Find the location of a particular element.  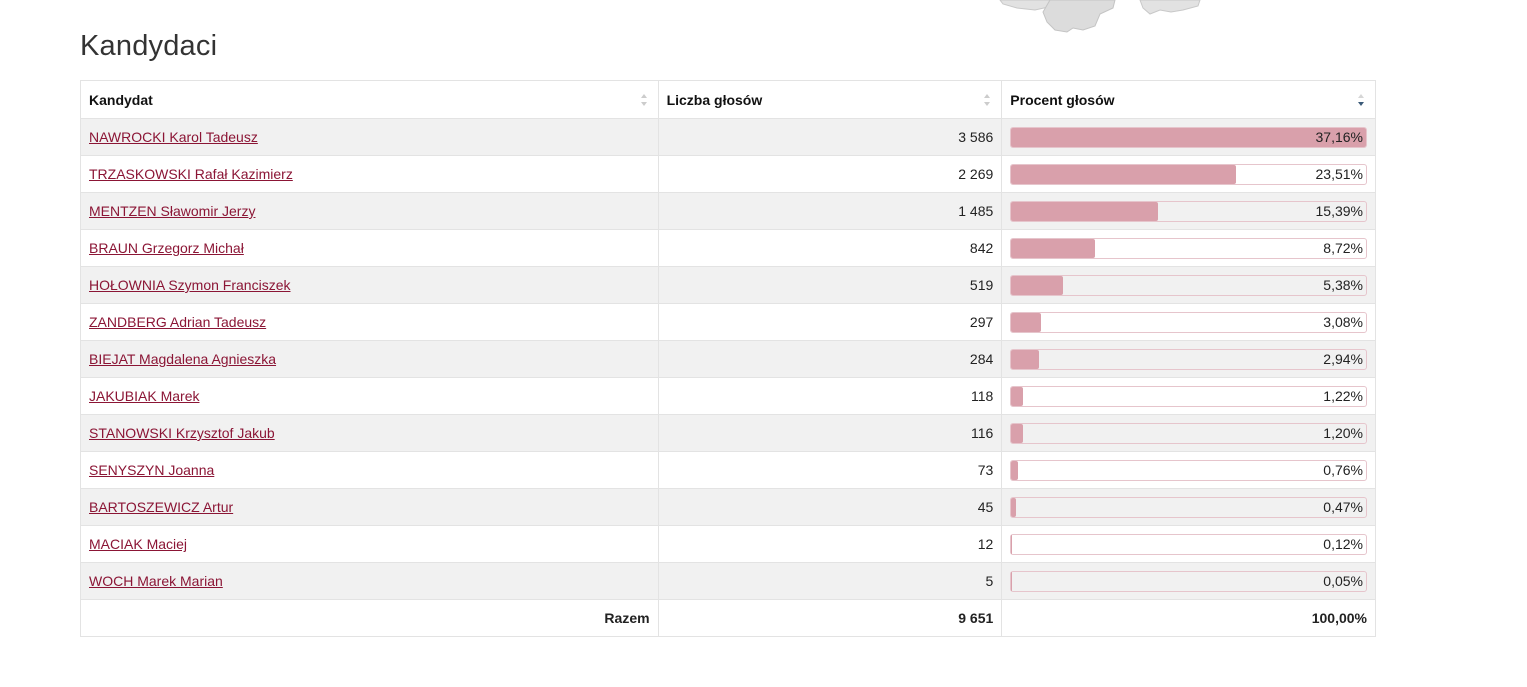

column-header-candidate: Kandydat is located at coordinates (369, 99).